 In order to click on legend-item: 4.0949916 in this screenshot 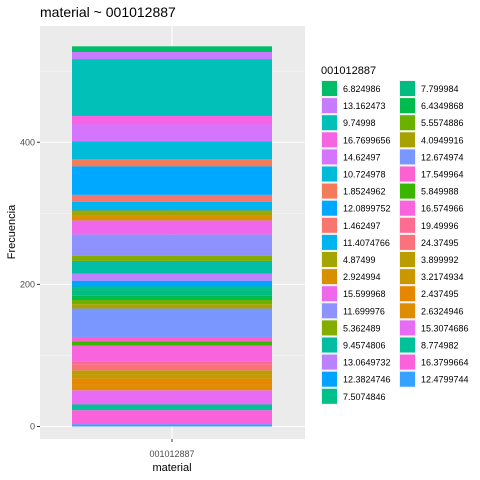, I will do `click(431, 140)`.